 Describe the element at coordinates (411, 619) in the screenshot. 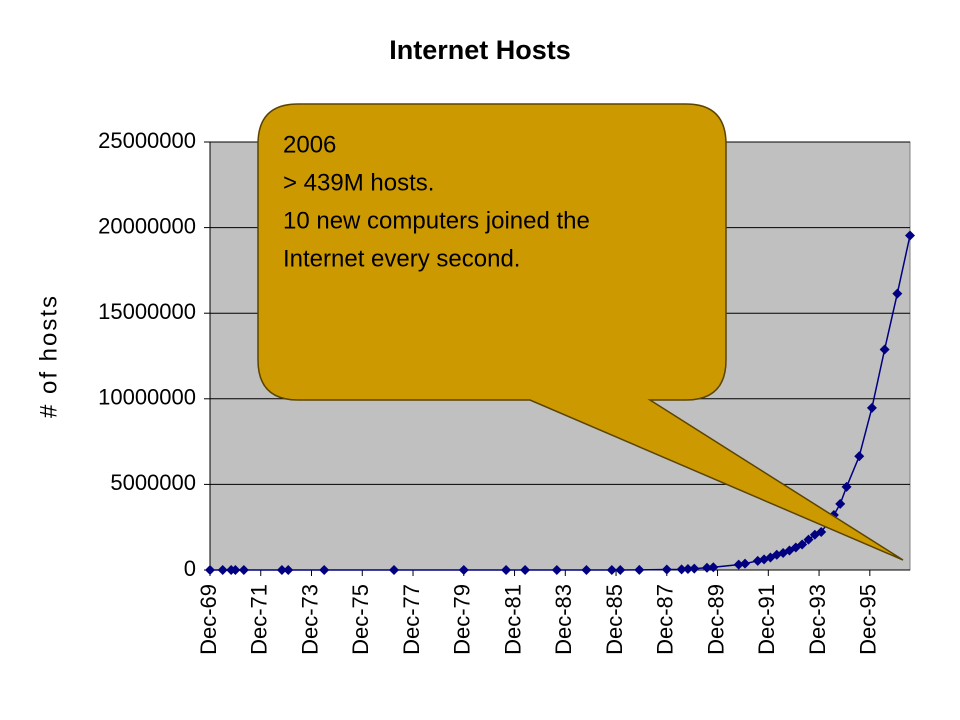

I see `x-tick-label: Dec-77` at that location.